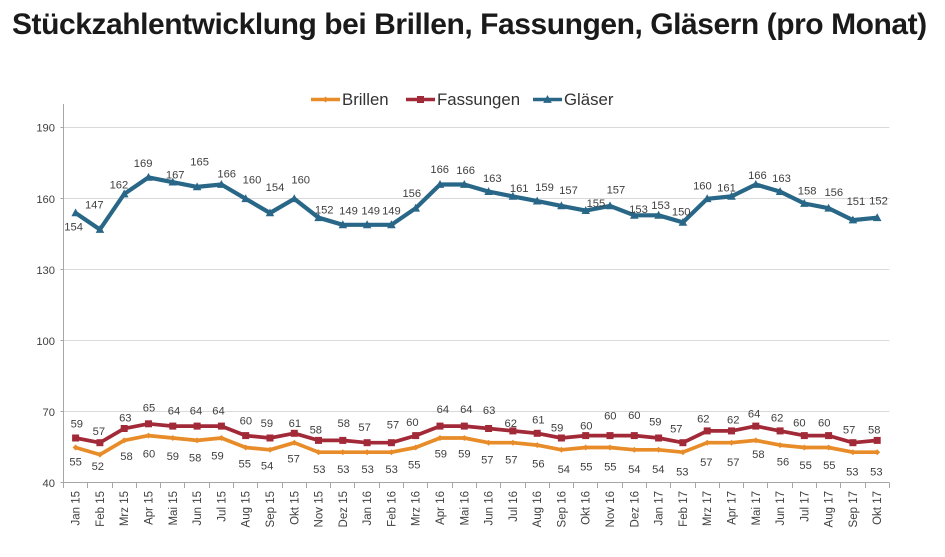 The image size is (945, 557). What do you see at coordinates (45, 271) in the screenshot?
I see `svg-text: 130` at bounding box center [45, 271].